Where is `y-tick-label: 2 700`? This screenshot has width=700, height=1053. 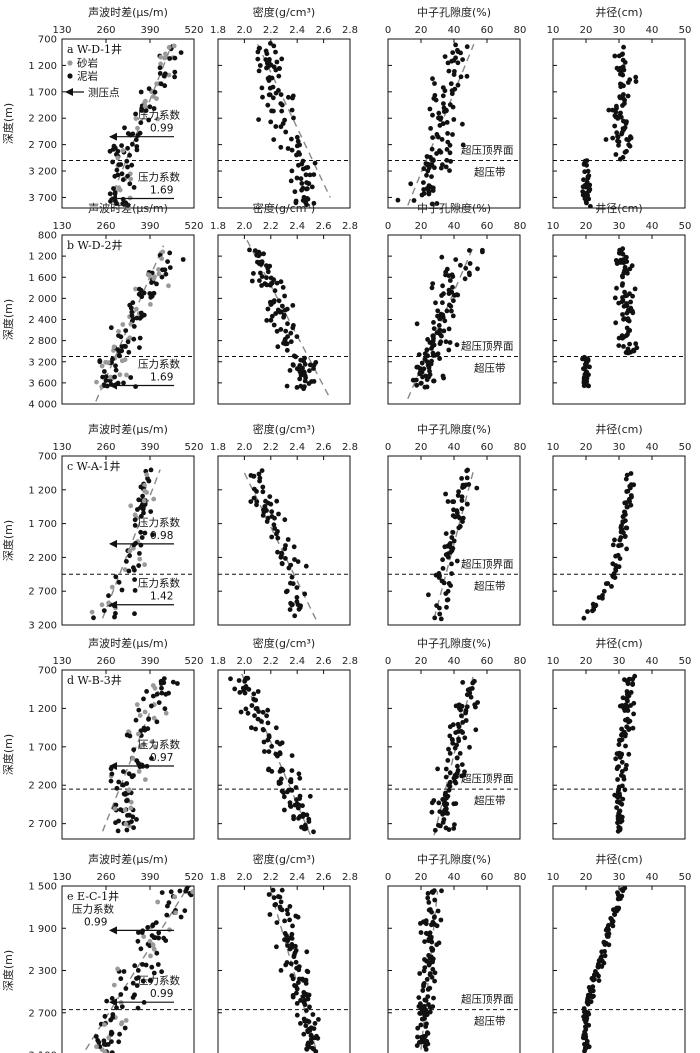 y-tick-label: 2 700 is located at coordinates (42, 1013).